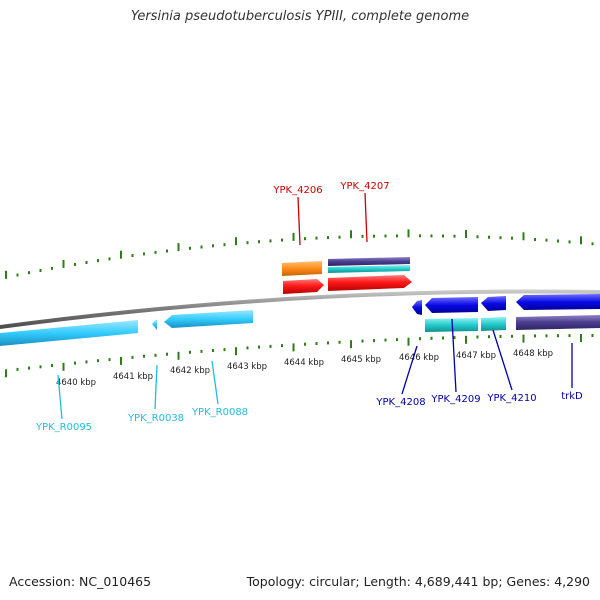 Image resolution: width=600 pixels, height=600 pixels. What do you see at coordinates (190, 371) in the screenshot?
I see `scale-label-4642: 4642 kbp` at bounding box center [190, 371].